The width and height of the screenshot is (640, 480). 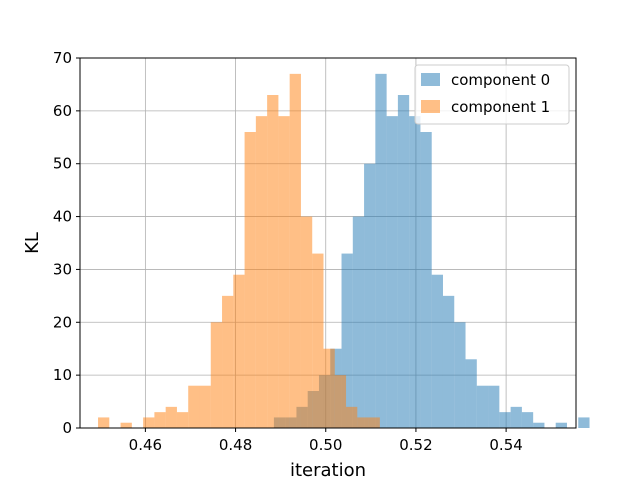 I want to click on y-tick-label-6: 60, so click(x=62, y=111).